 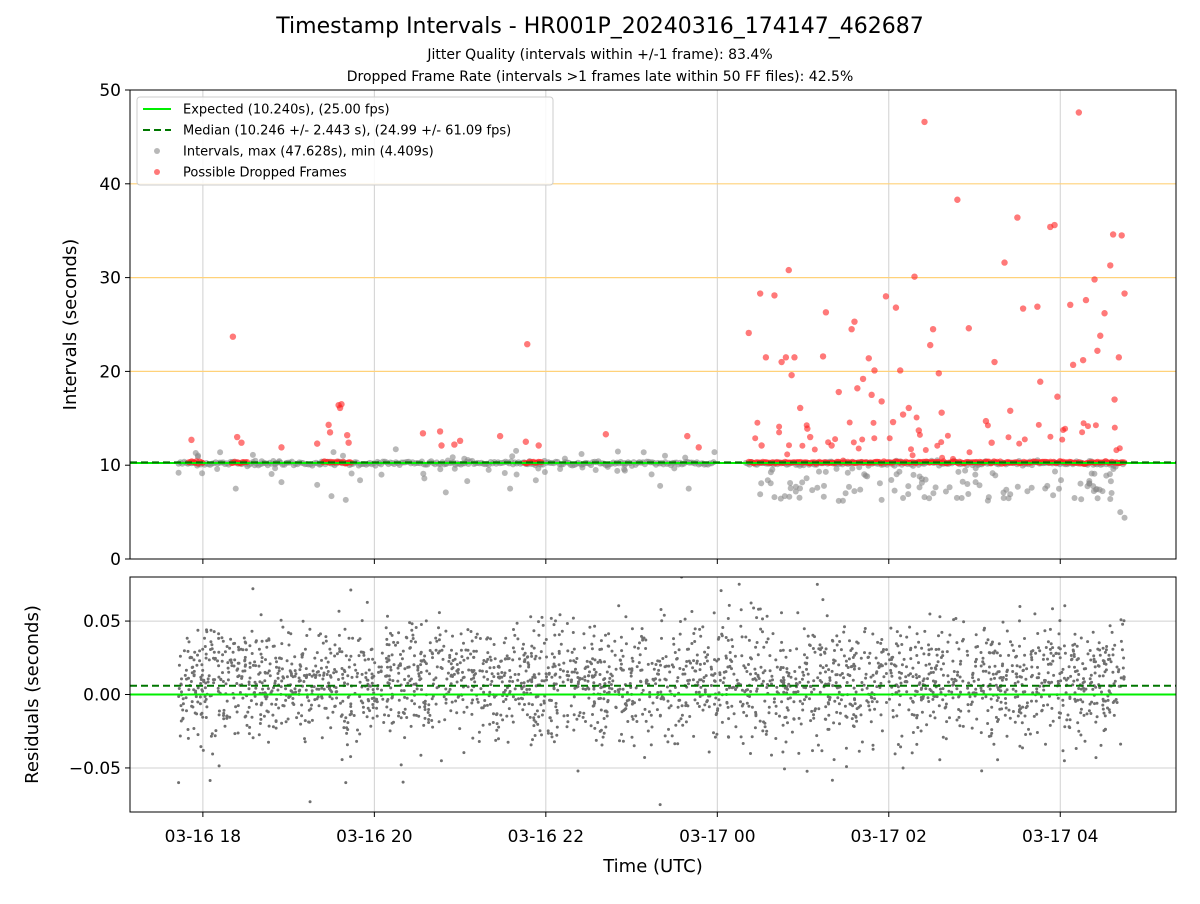 I want to click on top-ytick-label: 50, so click(x=110, y=91).